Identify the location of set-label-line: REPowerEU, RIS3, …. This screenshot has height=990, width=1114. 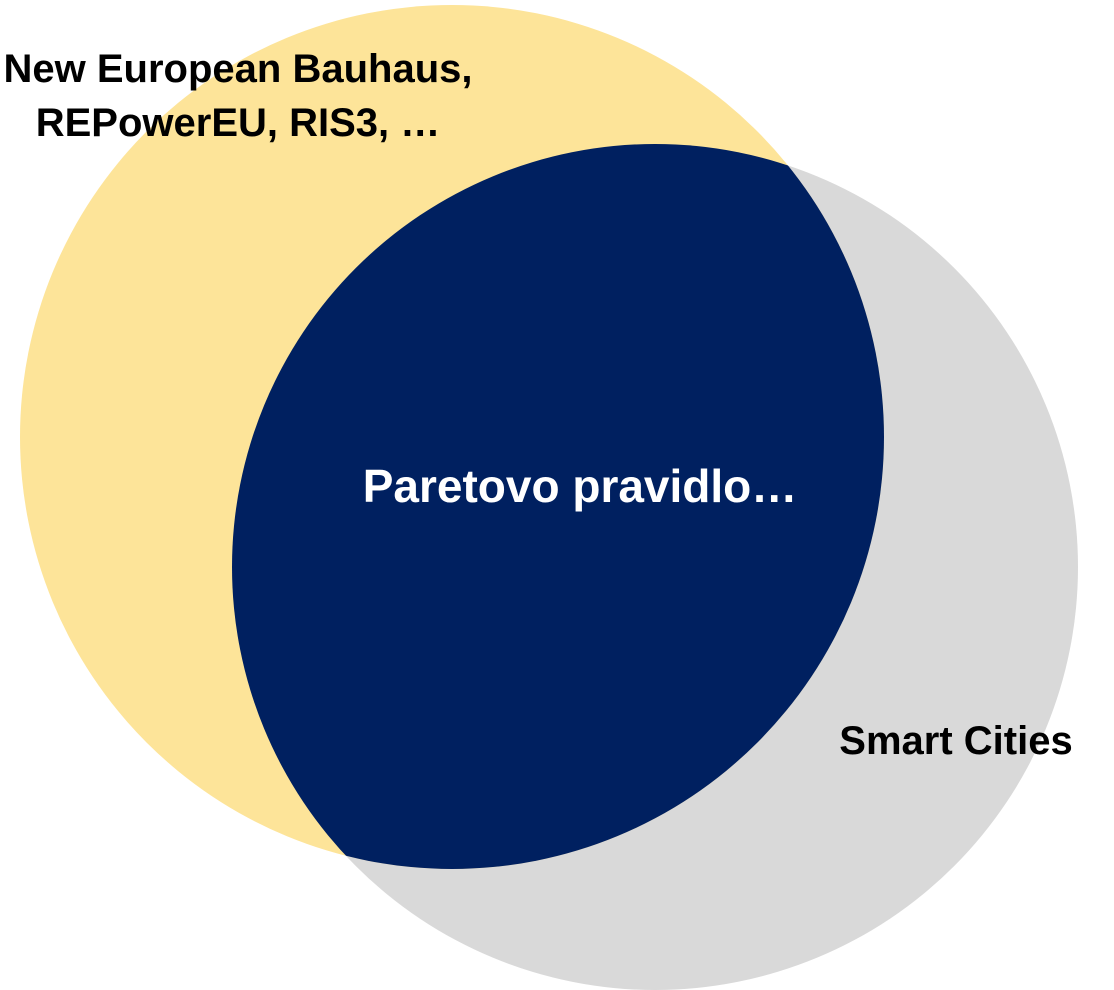
(238, 123).